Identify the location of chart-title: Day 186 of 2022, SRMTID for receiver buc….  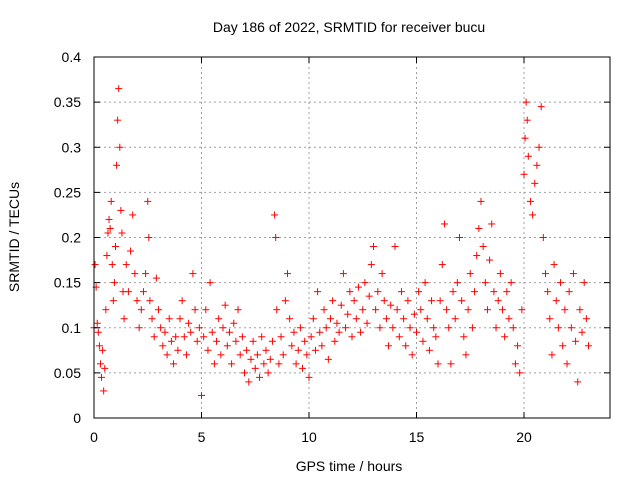
(349, 27).